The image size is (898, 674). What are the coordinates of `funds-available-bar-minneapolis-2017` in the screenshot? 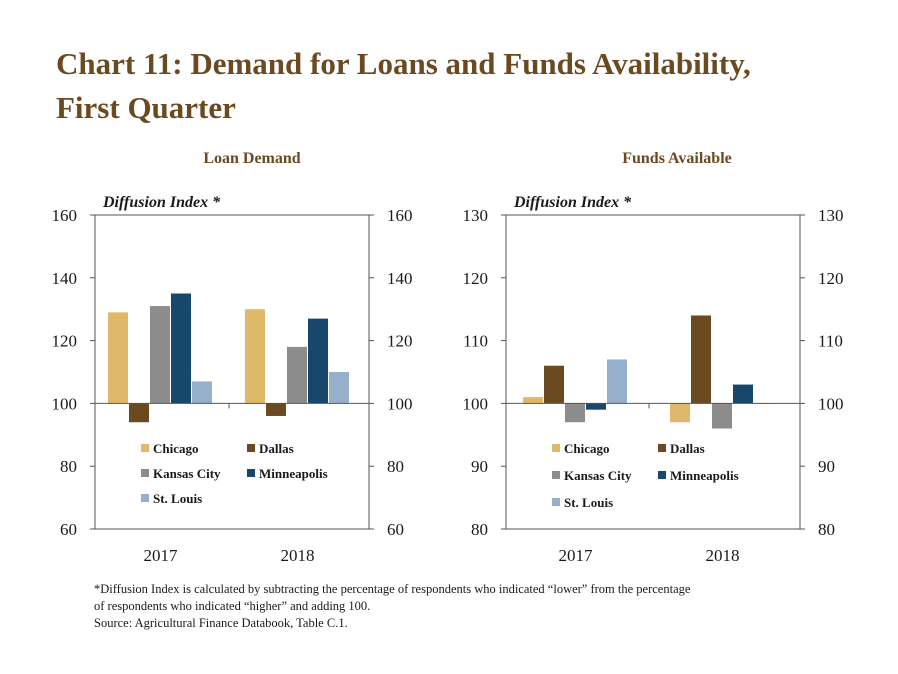 It's located at (596, 406).